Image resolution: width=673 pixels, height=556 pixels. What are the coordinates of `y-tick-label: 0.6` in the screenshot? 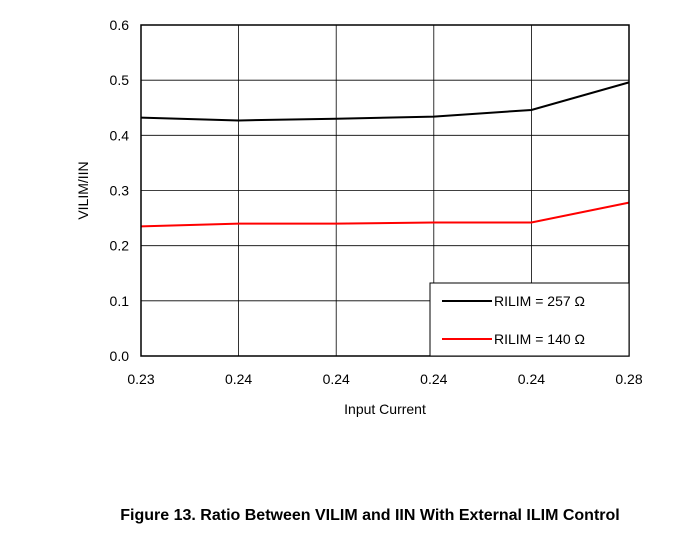 It's located at (120, 25).